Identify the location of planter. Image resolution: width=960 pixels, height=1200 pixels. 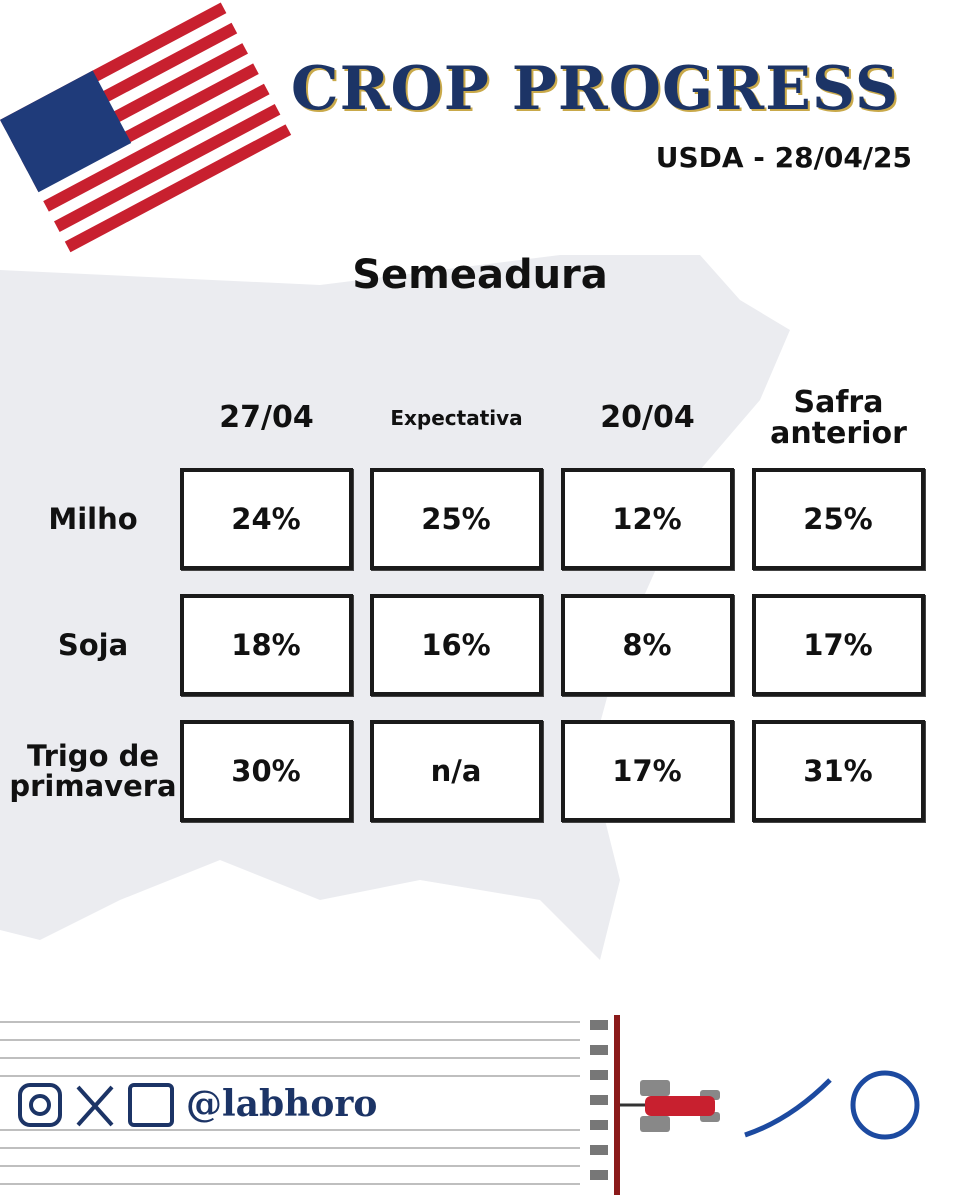
(605, 1105).